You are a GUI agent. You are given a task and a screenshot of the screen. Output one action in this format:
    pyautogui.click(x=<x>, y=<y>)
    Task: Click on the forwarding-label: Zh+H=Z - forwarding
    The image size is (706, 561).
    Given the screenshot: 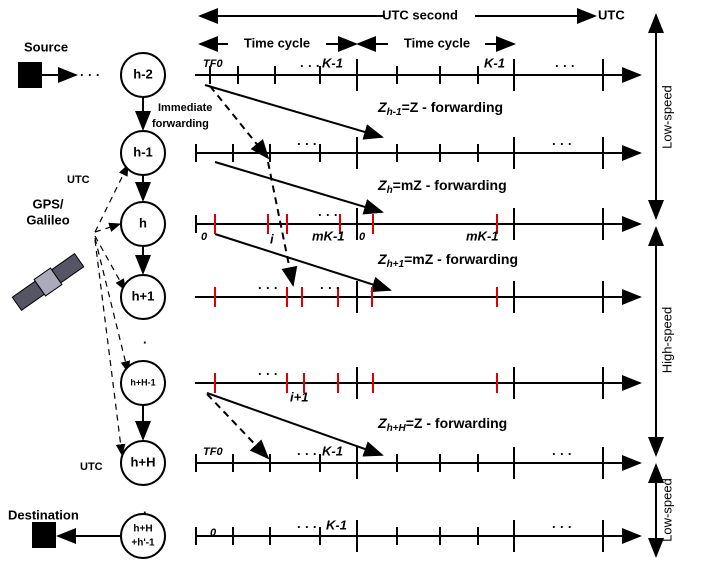 What is the action you would take?
    pyautogui.click(x=442, y=424)
    